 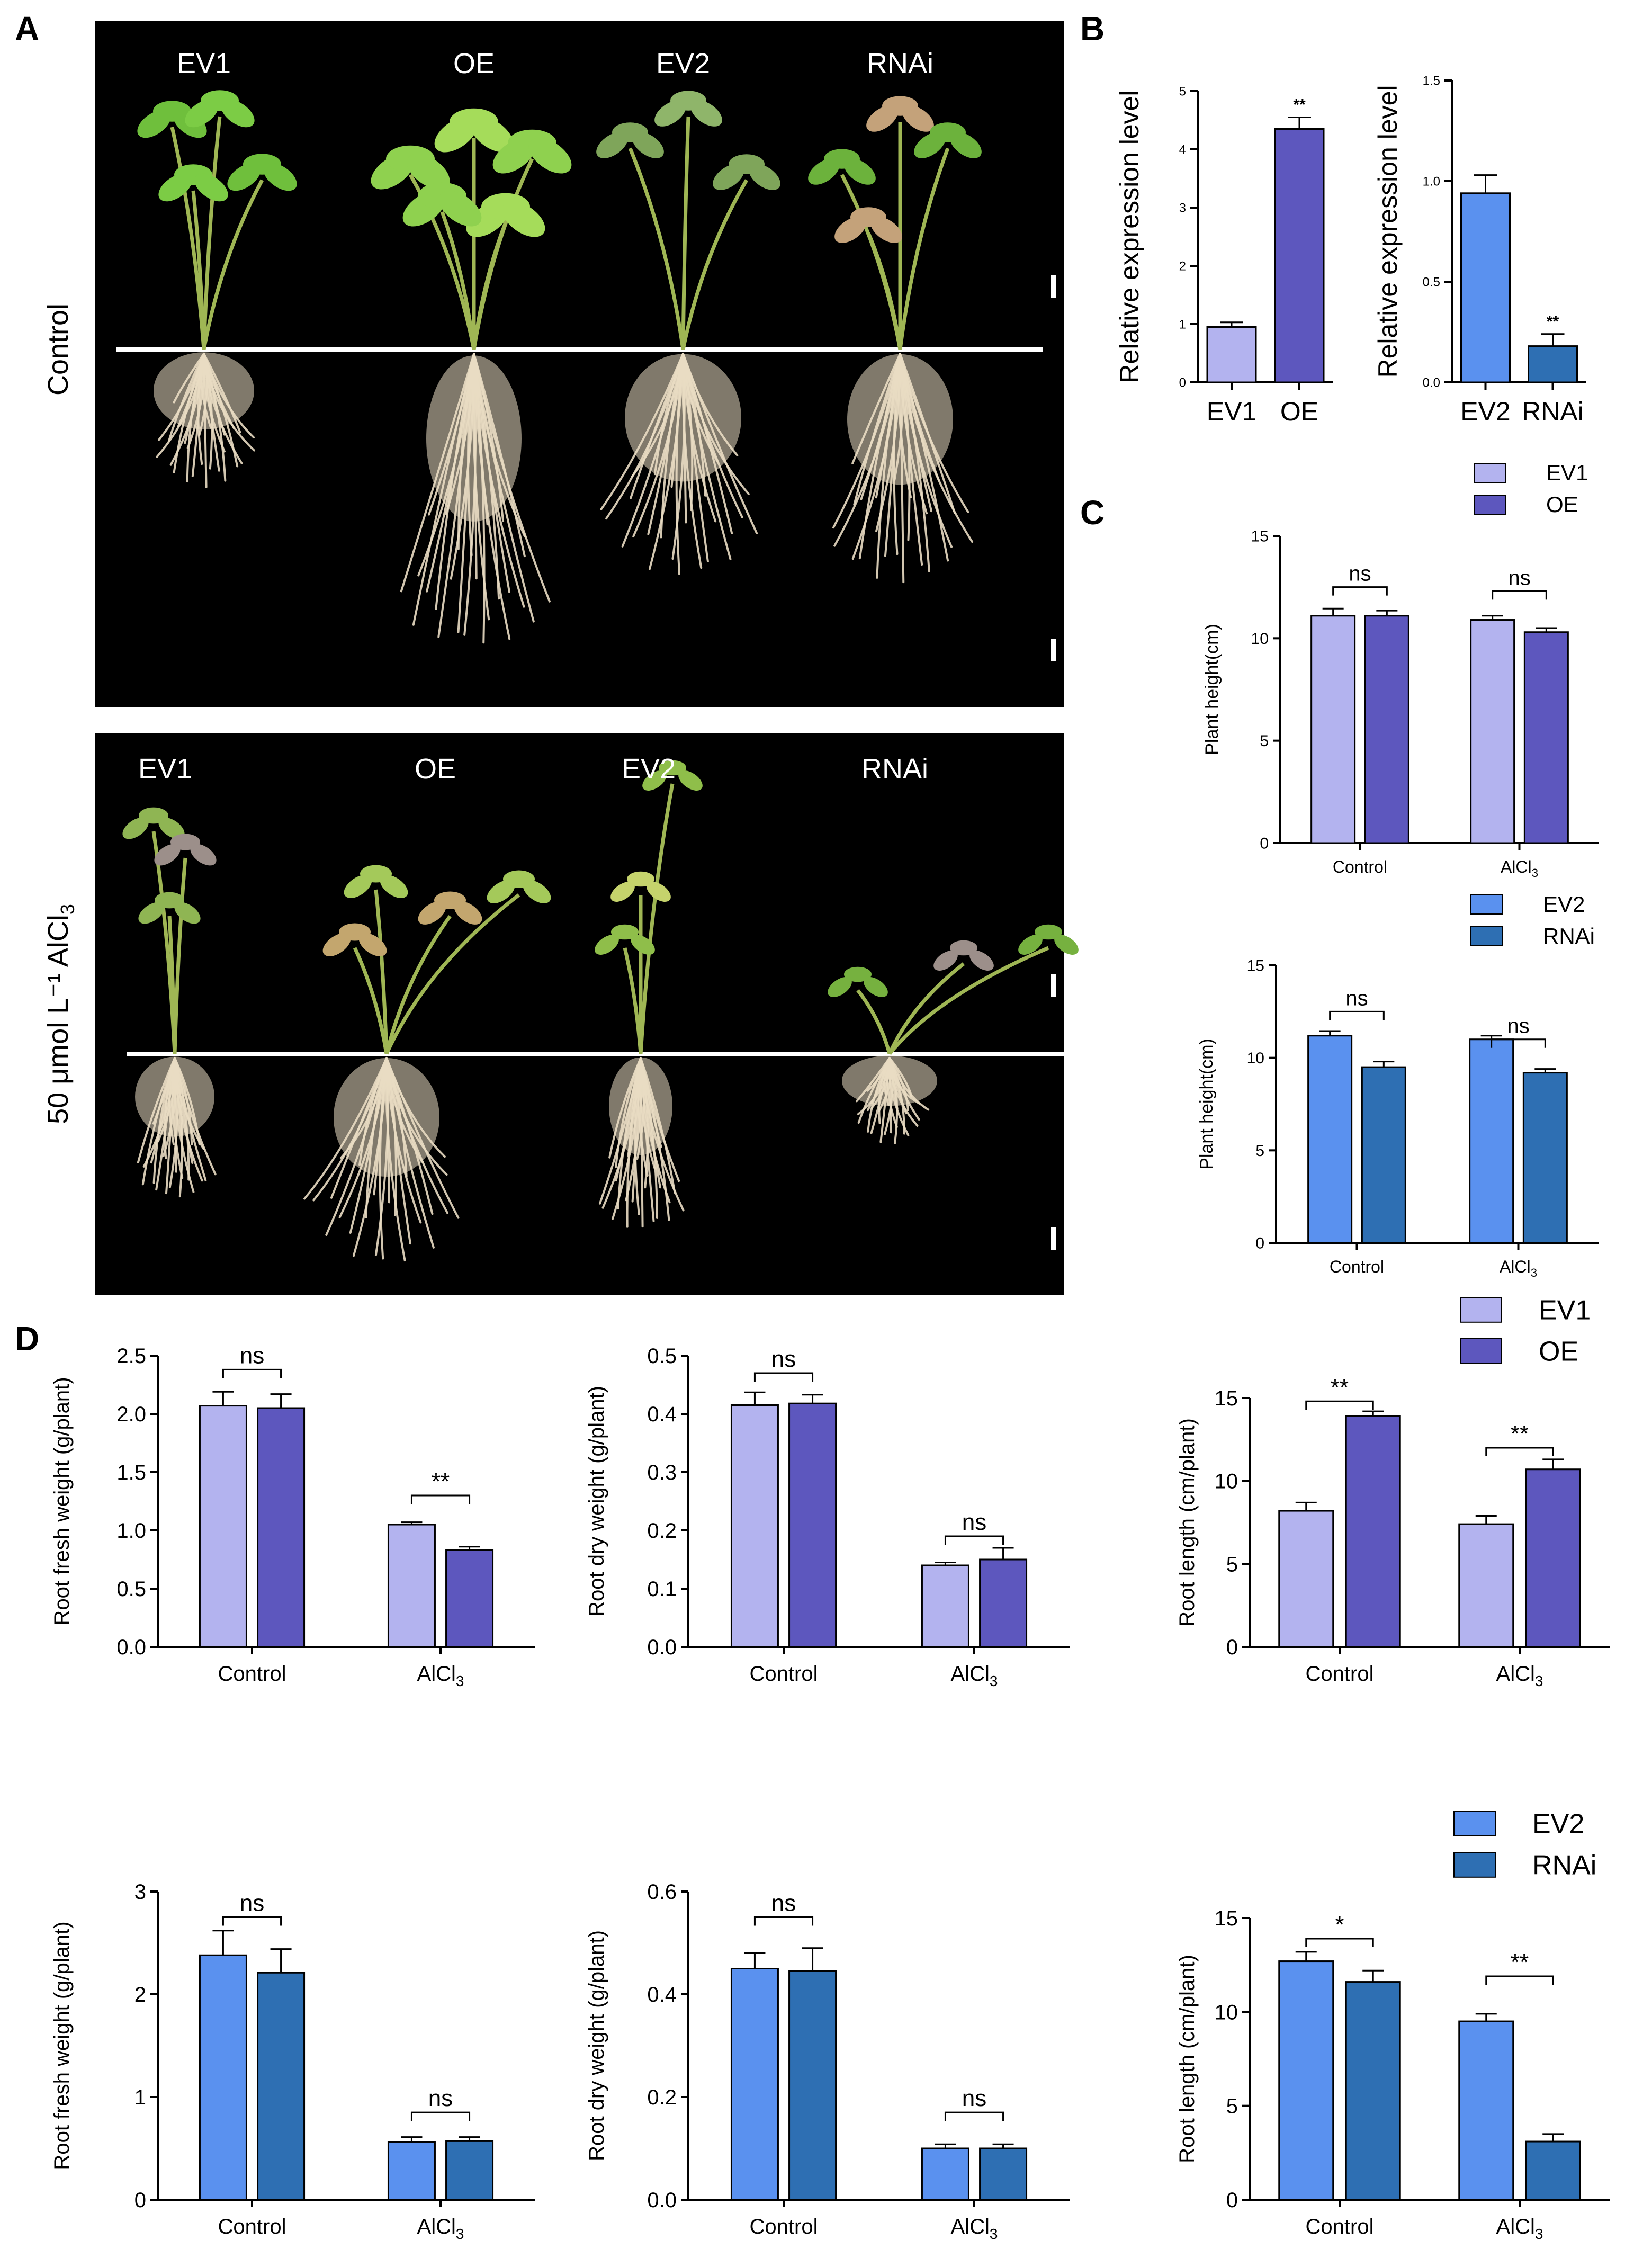 I want to click on y-tick-label: 1, so click(x=140, y=2097).